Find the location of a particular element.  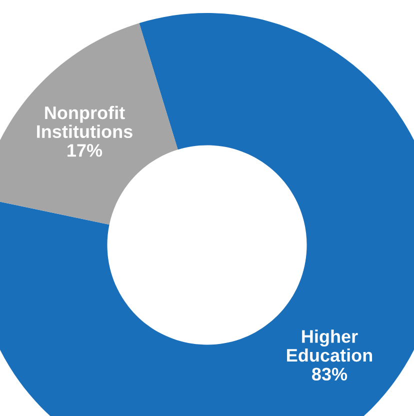

slice-label: Nonprofit Institutions is located at coordinates (84, 122).